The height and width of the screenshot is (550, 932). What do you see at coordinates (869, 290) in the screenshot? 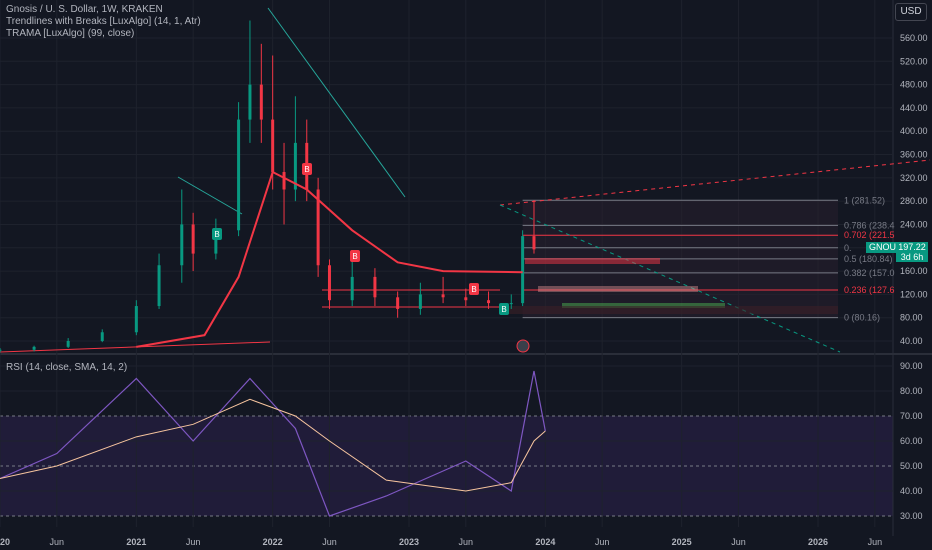
I see `fib-label: 0.236 (127.6` at bounding box center [869, 290].